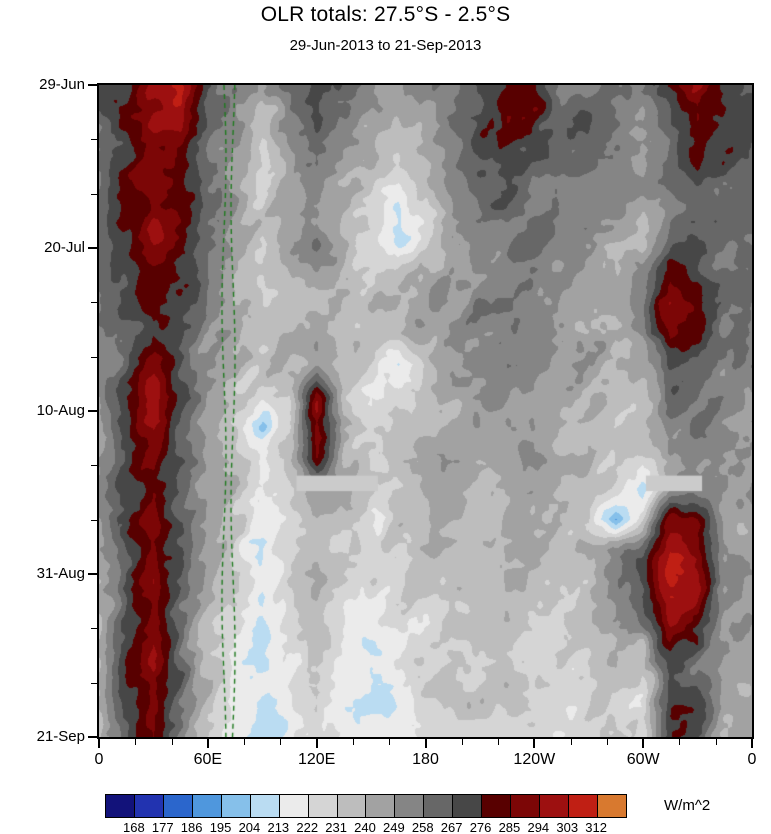  What do you see at coordinates (567, 827) in the screenshot?
I see `colorbar-tick-label: 303` at bounding box center [567, 827].